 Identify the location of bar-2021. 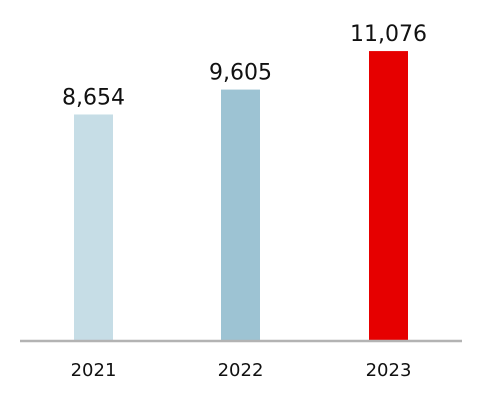
(93, 227).